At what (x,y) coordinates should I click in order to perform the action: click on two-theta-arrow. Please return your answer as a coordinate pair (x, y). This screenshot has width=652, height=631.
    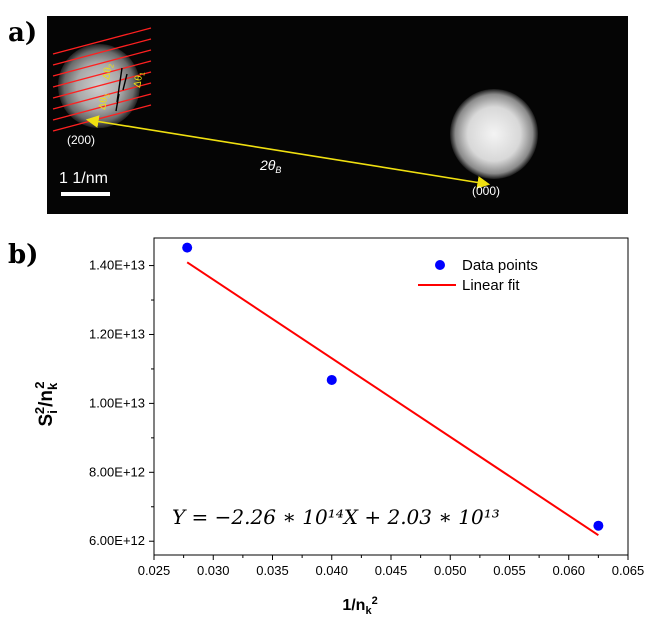
    Looking at the image, I should click on (288, 152).